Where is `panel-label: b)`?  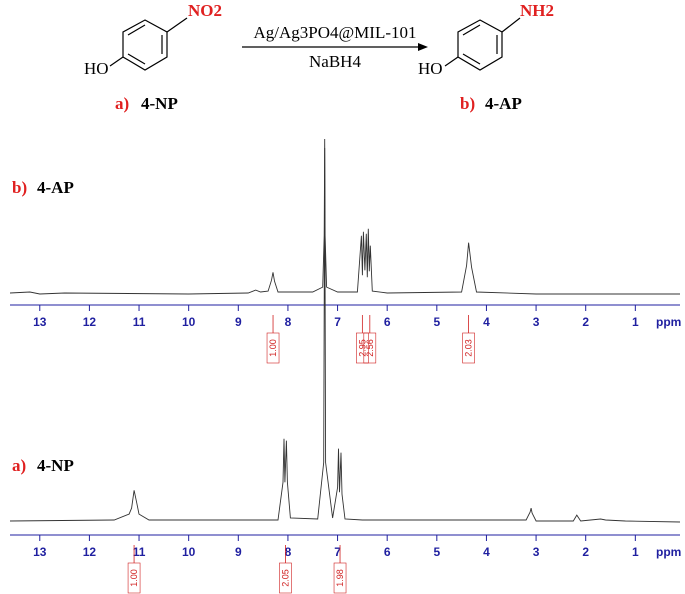 panel-label: b) is located at coordinates (19, 187).